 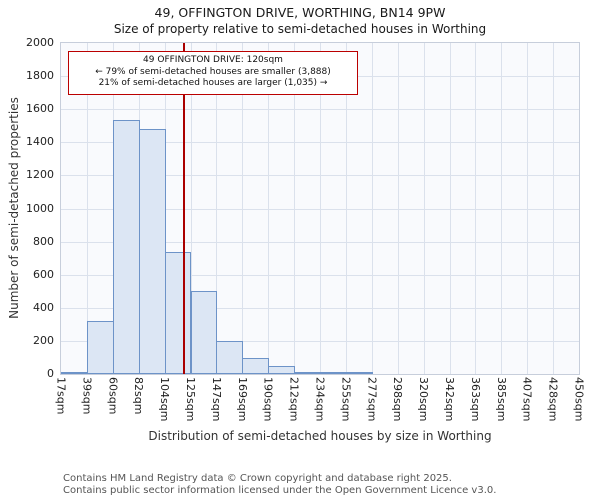 What do you see at coordinates (40, 208) in the screenshot?
I see `y-tick-label: 1000` at bounding box center [40, 208].